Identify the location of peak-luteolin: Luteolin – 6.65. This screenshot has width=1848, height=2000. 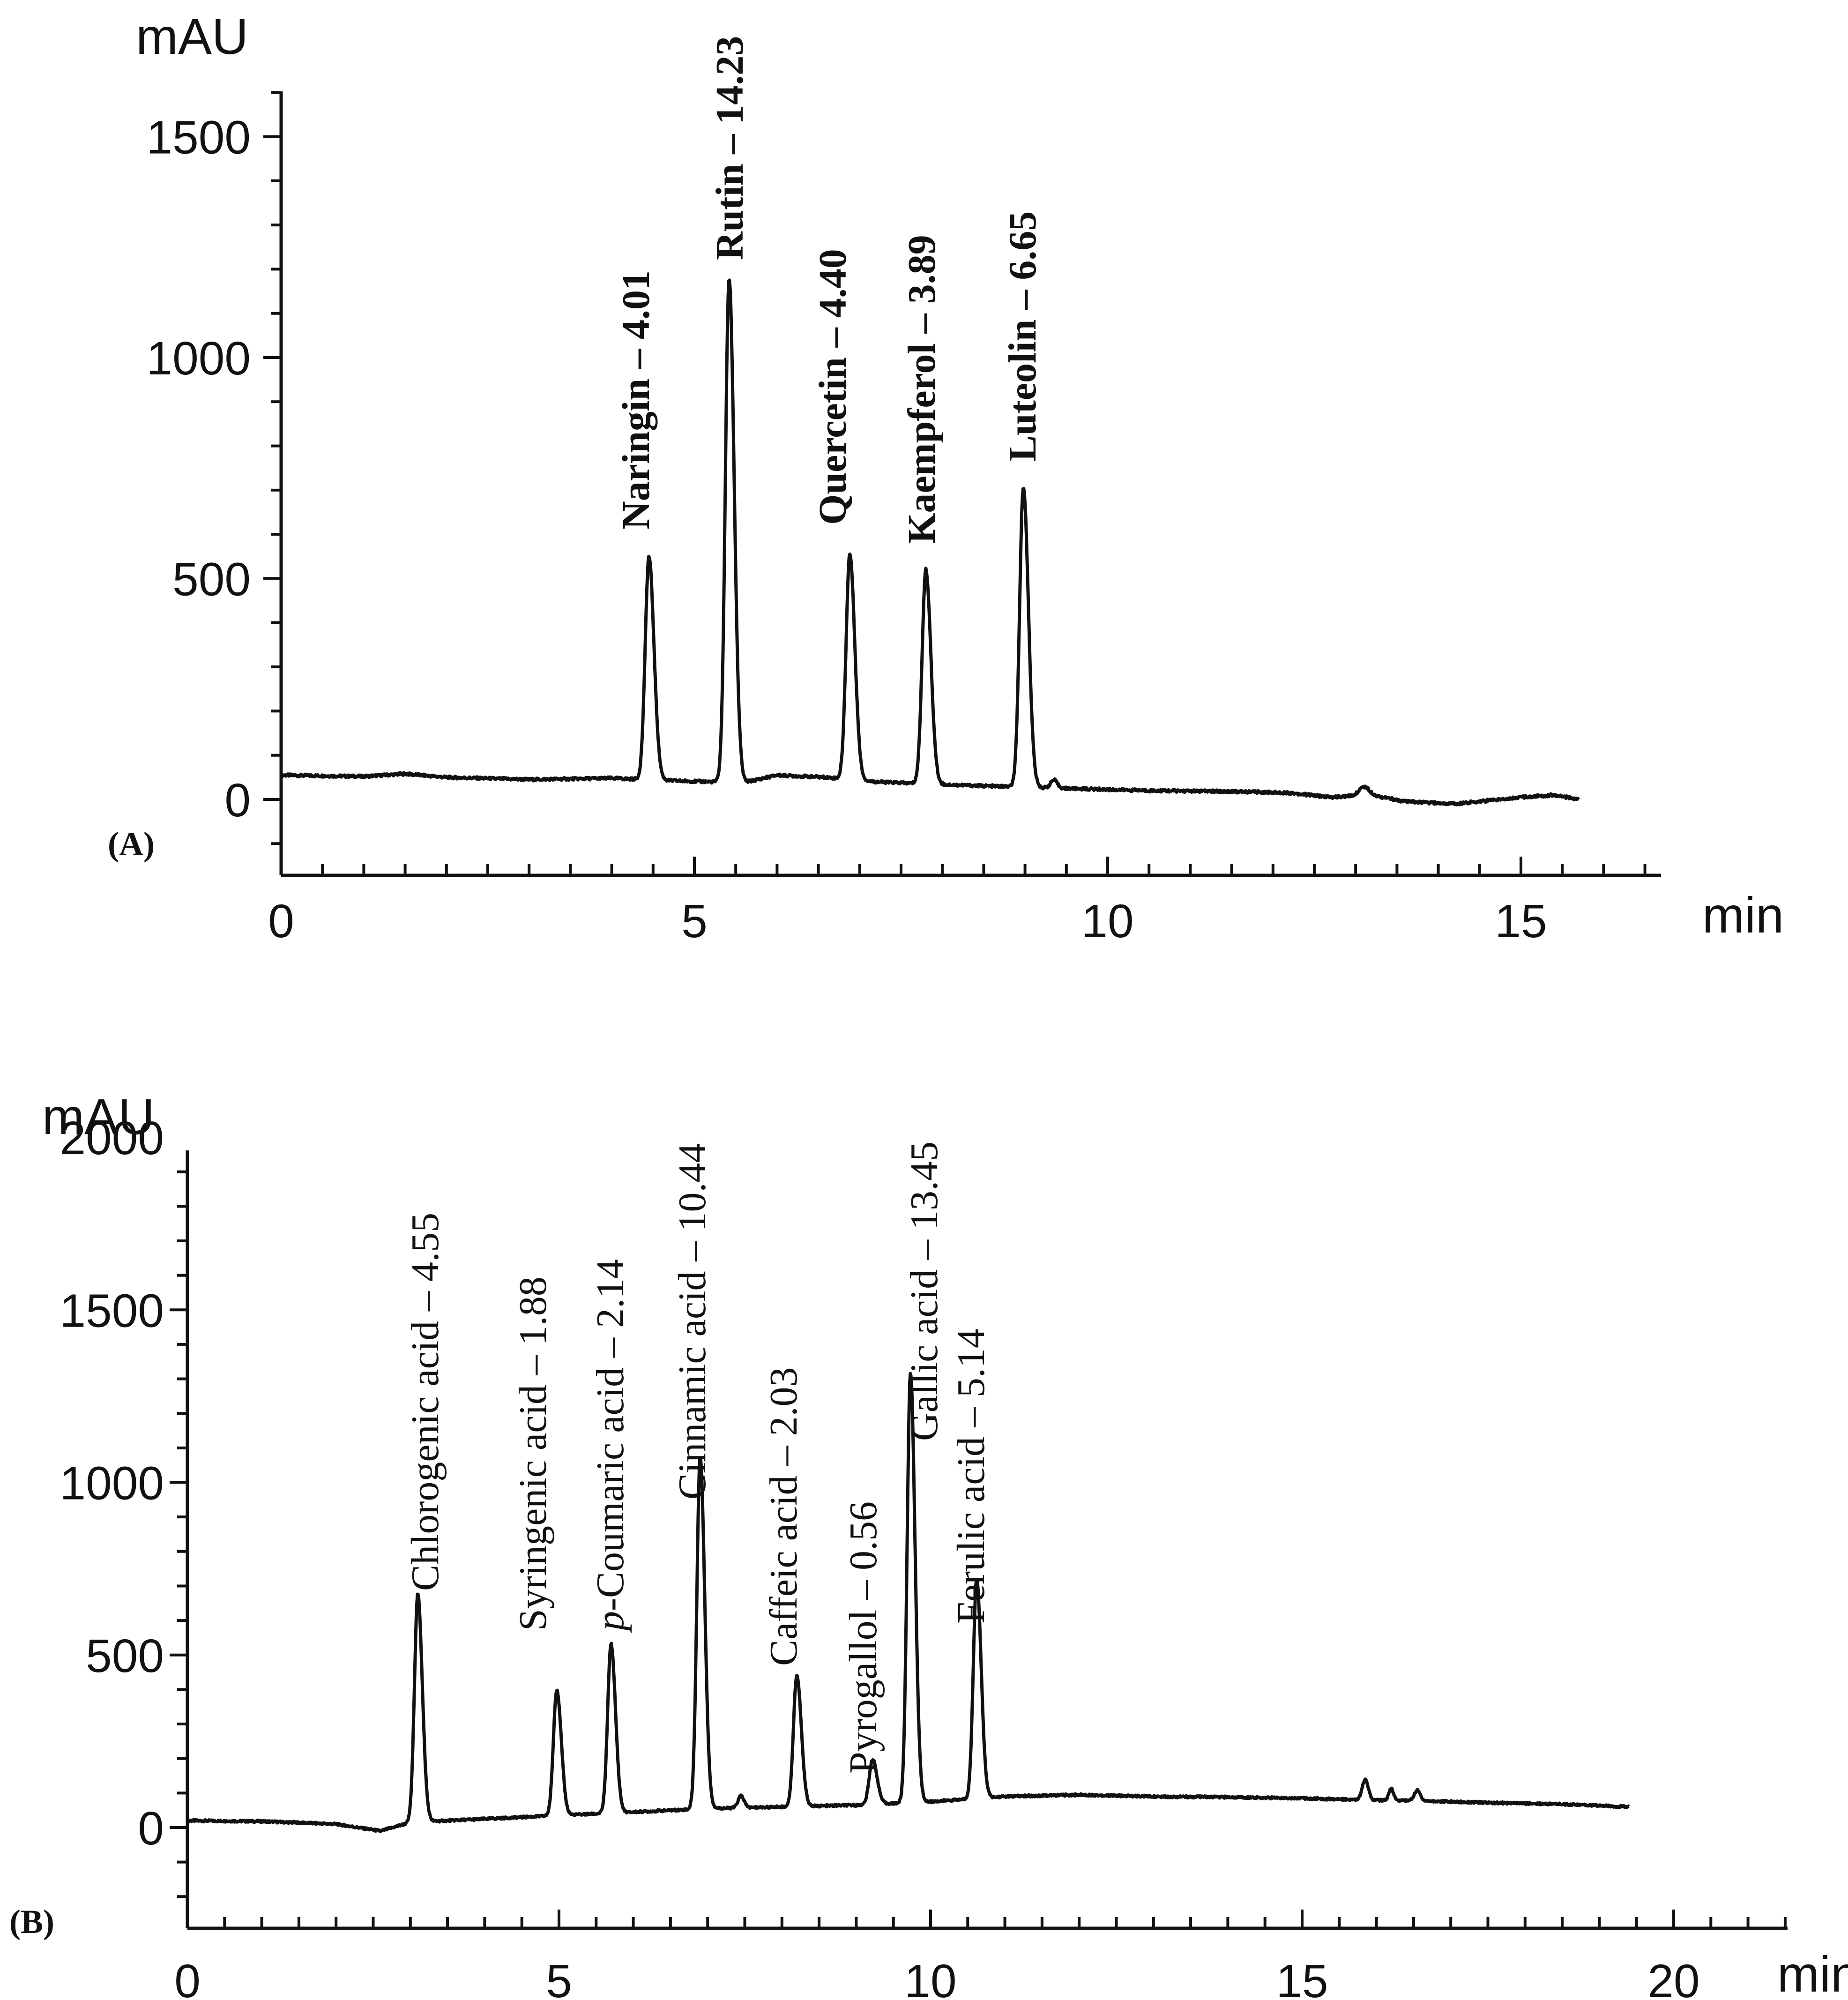
(1022, 336).